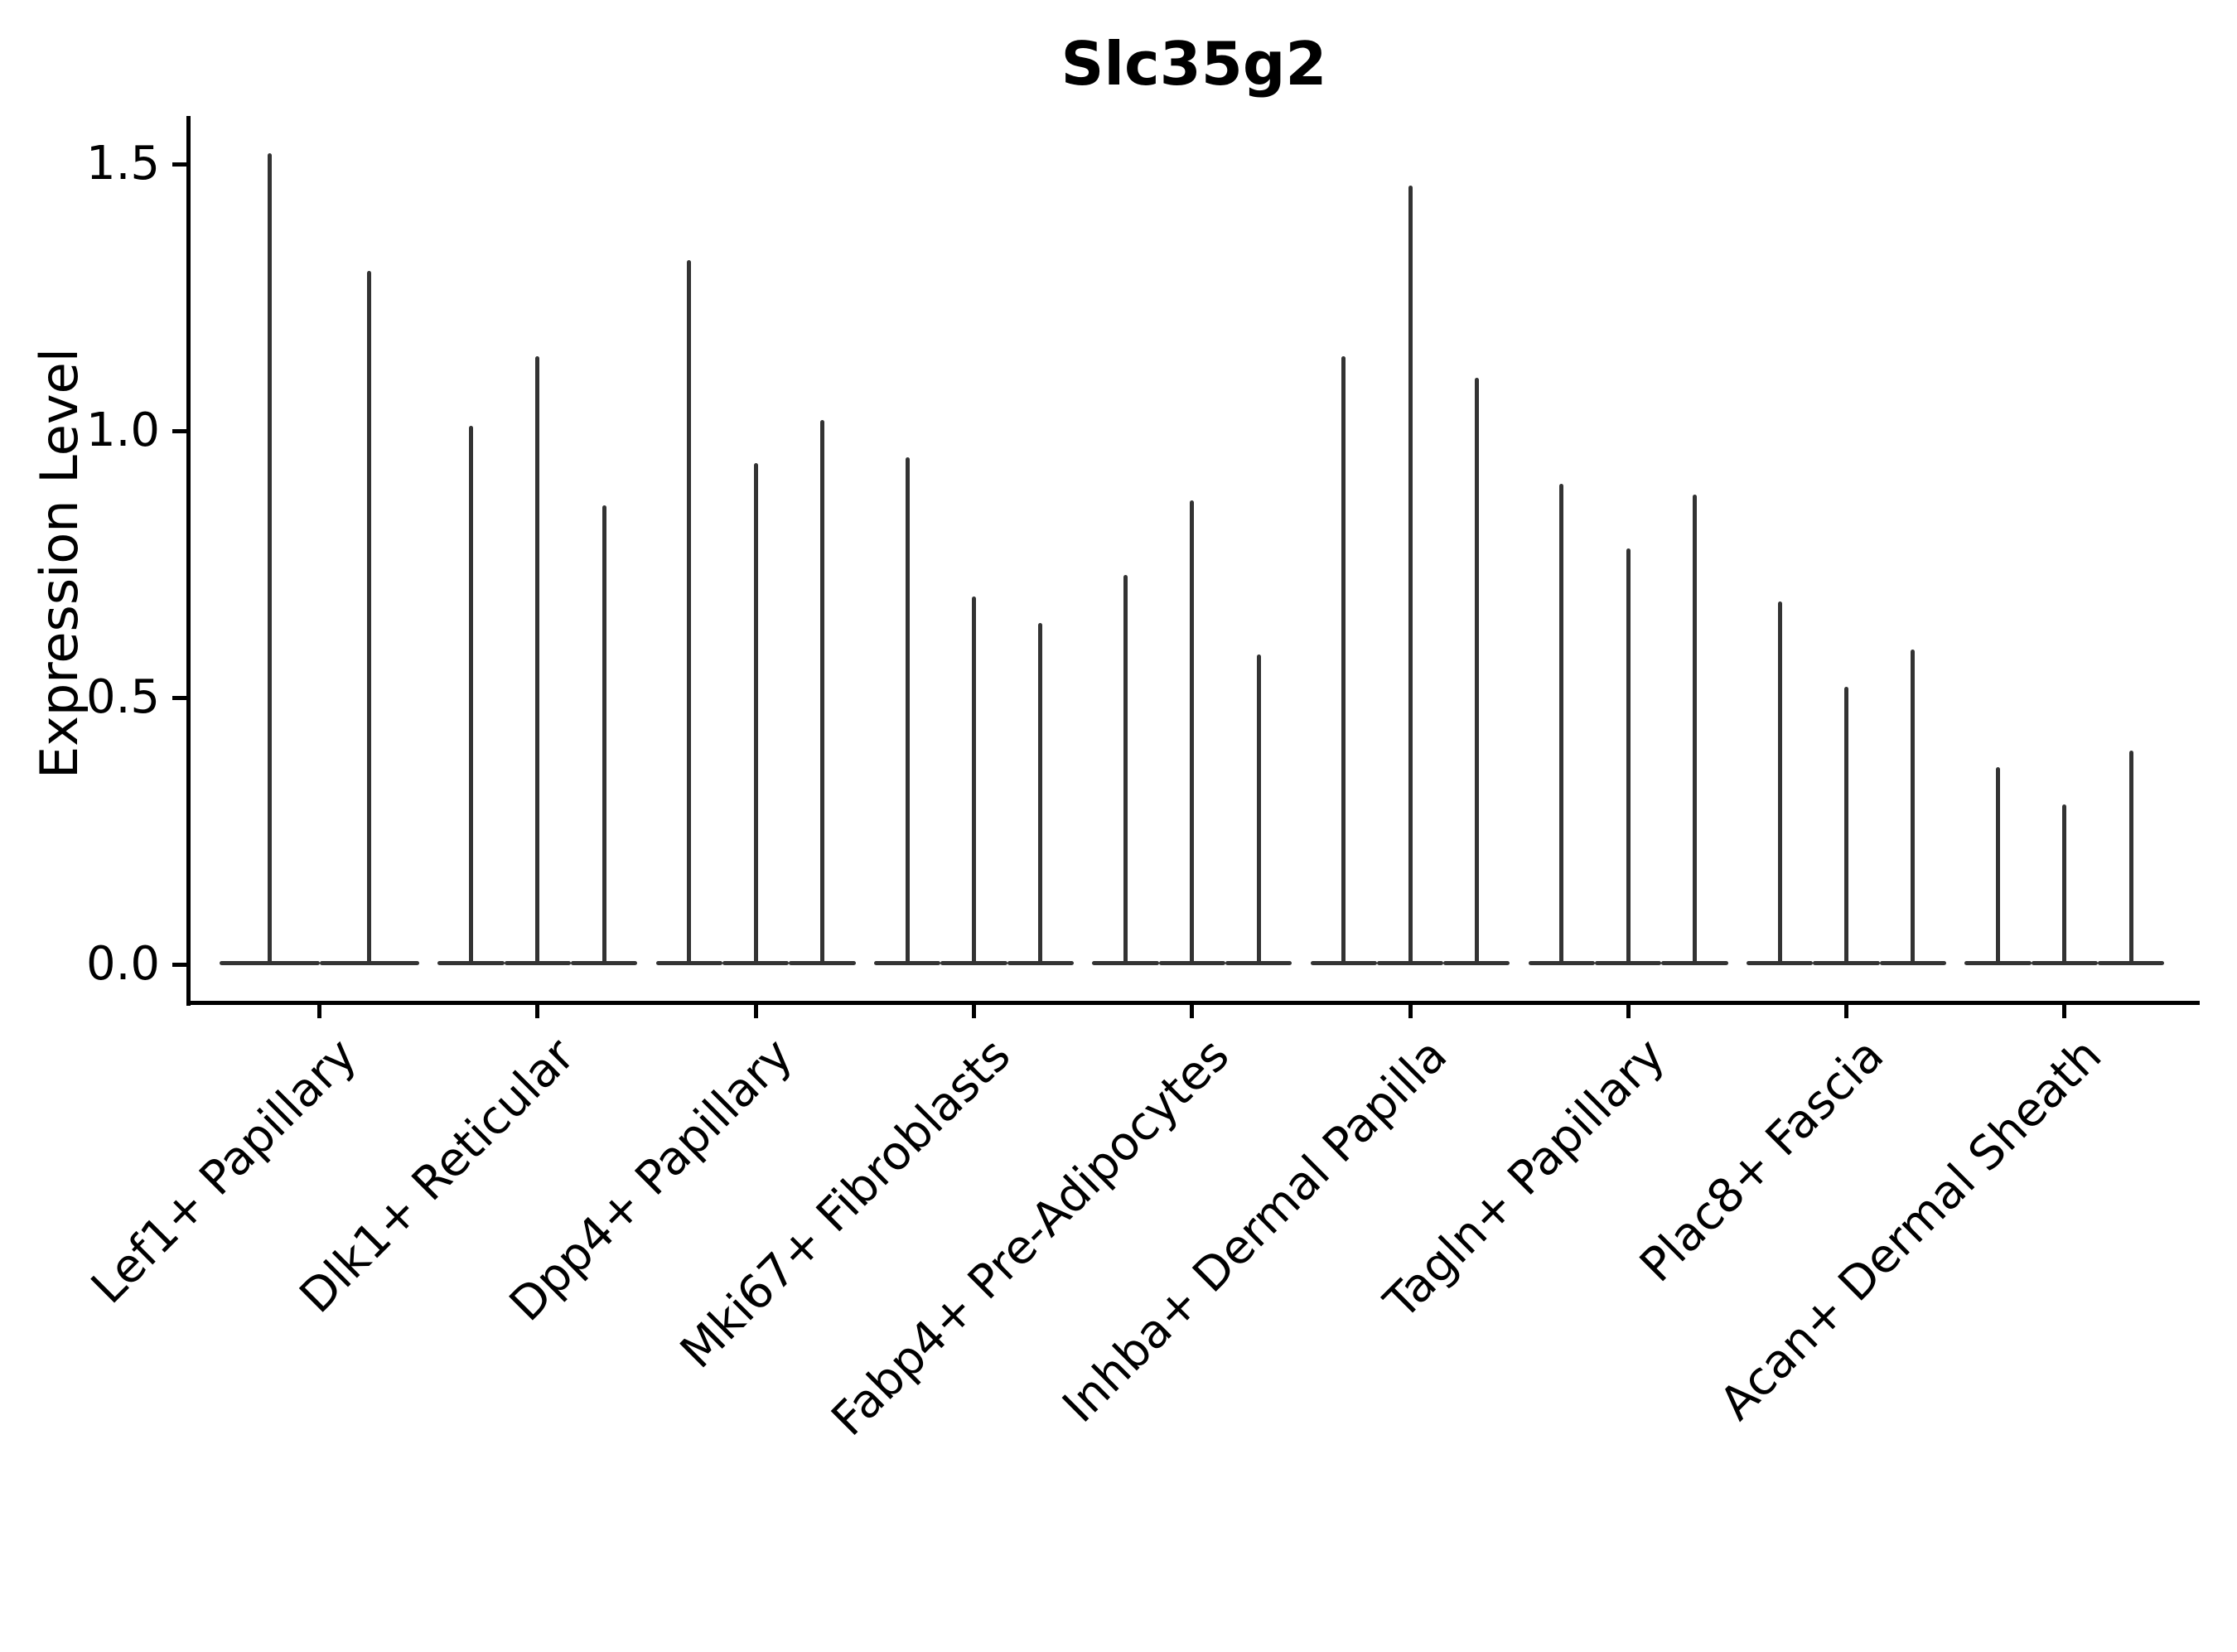 The height and width of the screenshot is (1652, 2237). I want to click on y-tick-label: 1.5, so click(123, 164).